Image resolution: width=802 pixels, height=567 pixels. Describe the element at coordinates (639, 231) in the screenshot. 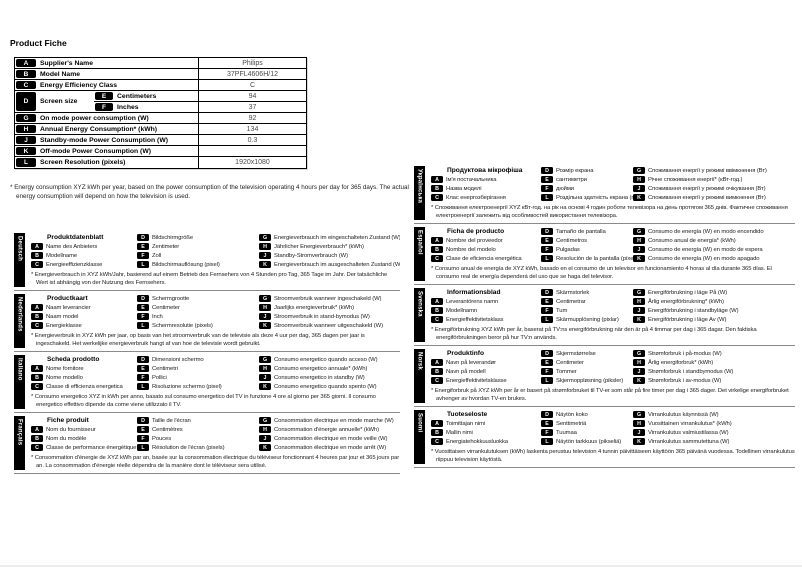

I see `key-badge-g: G` at that location.